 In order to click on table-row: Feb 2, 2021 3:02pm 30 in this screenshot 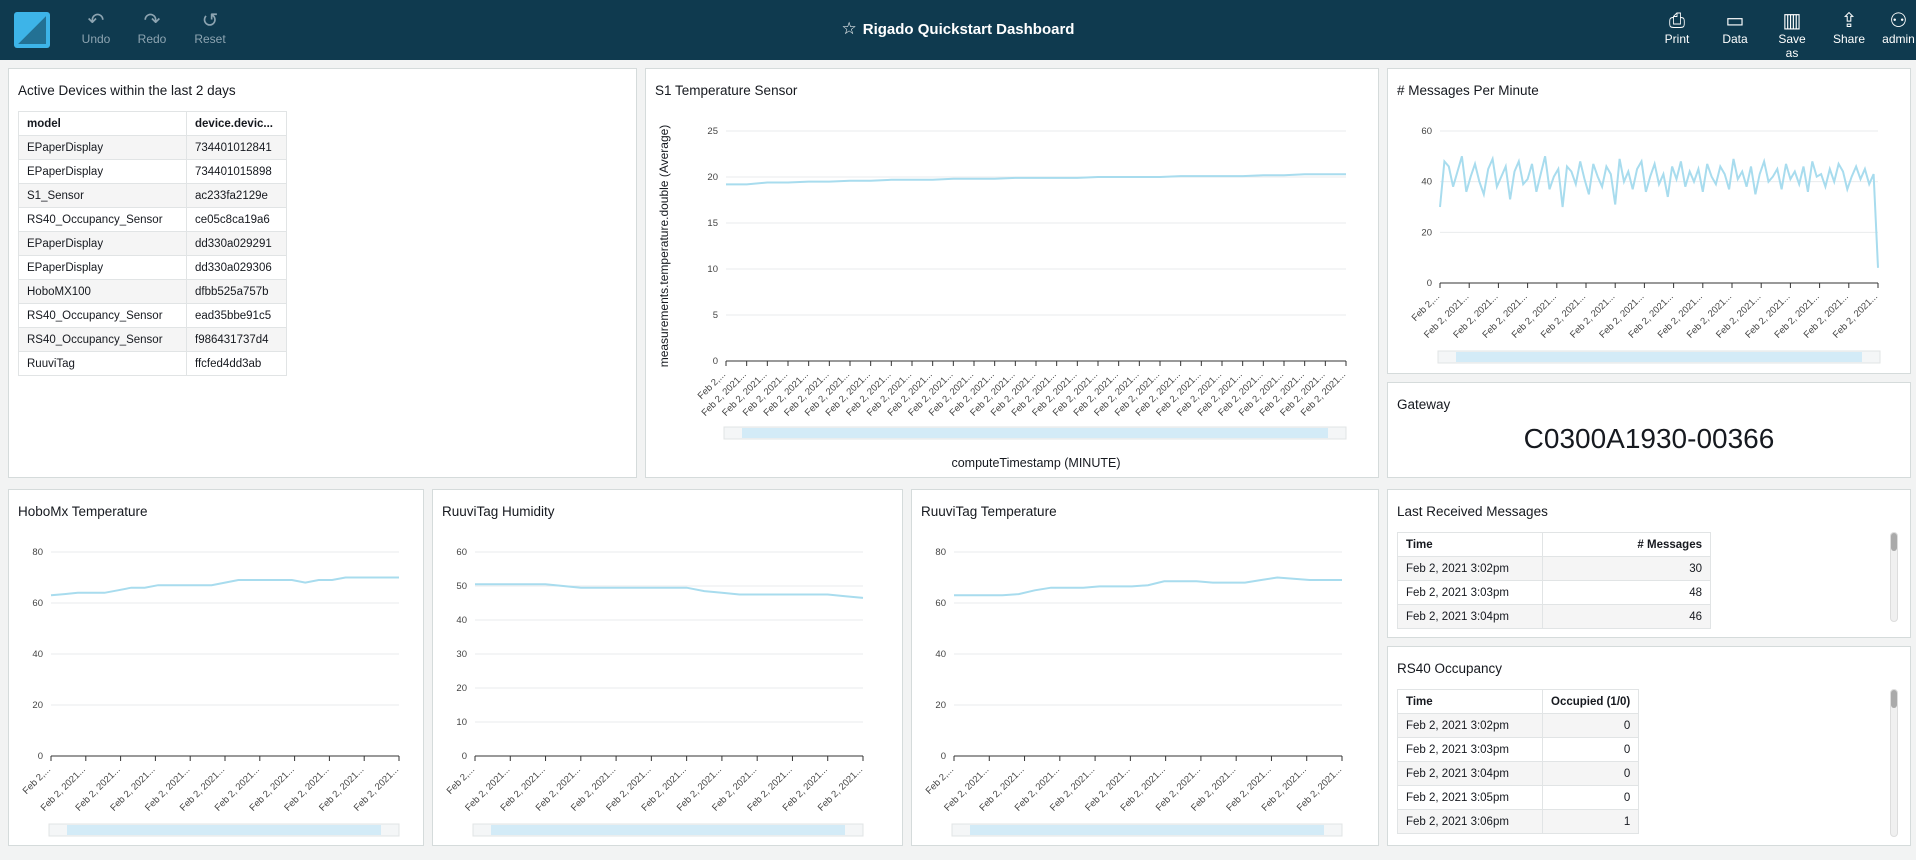, I will do `click(1554, 568)`.